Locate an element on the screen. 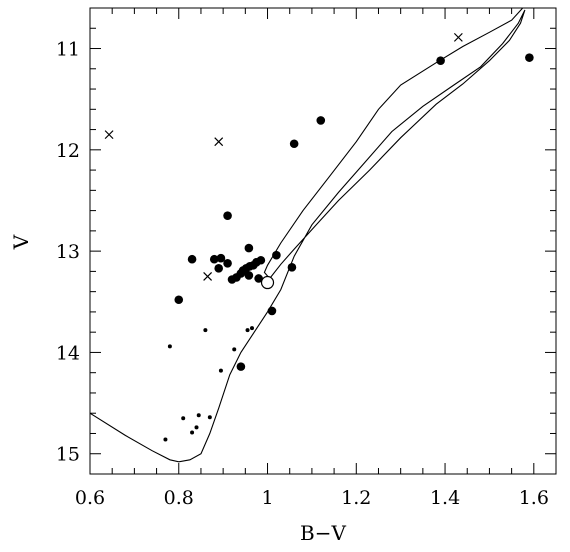 The height and width of the screenshot is (552, 570). y-tick-label: 15 is located at coordinates (68, 455).